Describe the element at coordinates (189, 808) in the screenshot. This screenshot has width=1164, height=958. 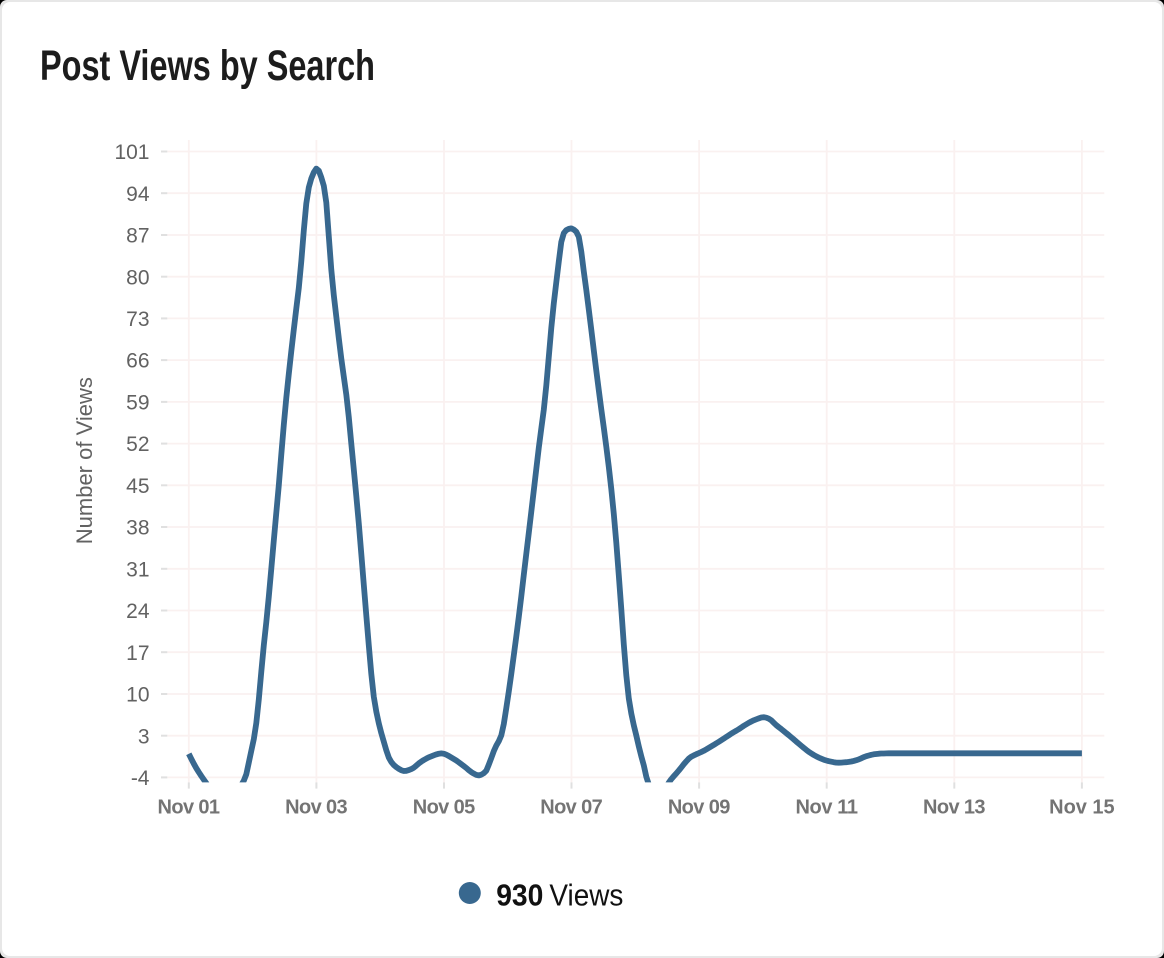
I see `svg-text: Nov 01` at that location.